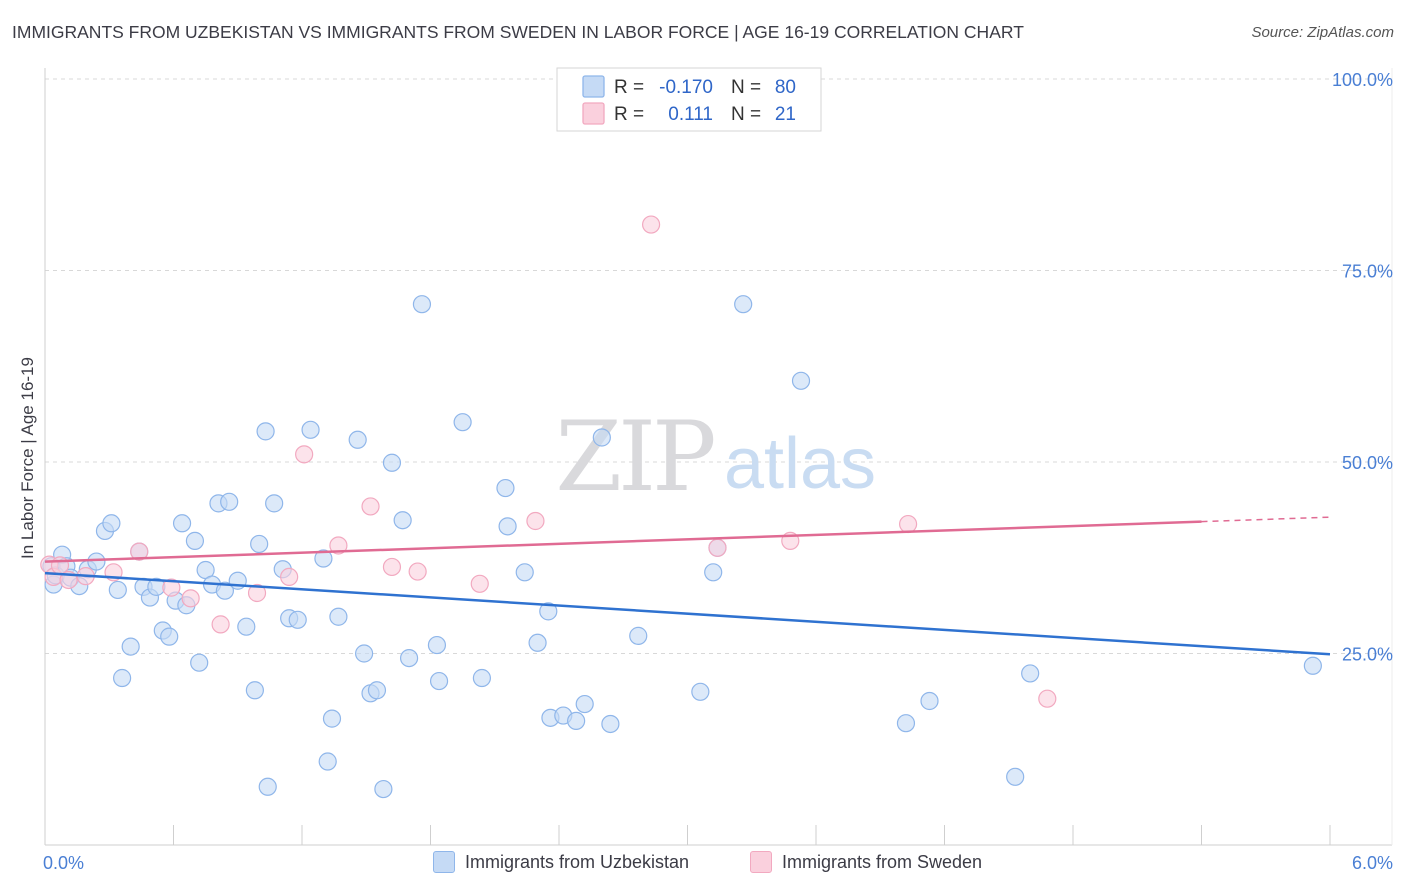  Describe the element at coordinates (687, 613) in the screenshot. I see `uzbekistan-trend-line` at that location.